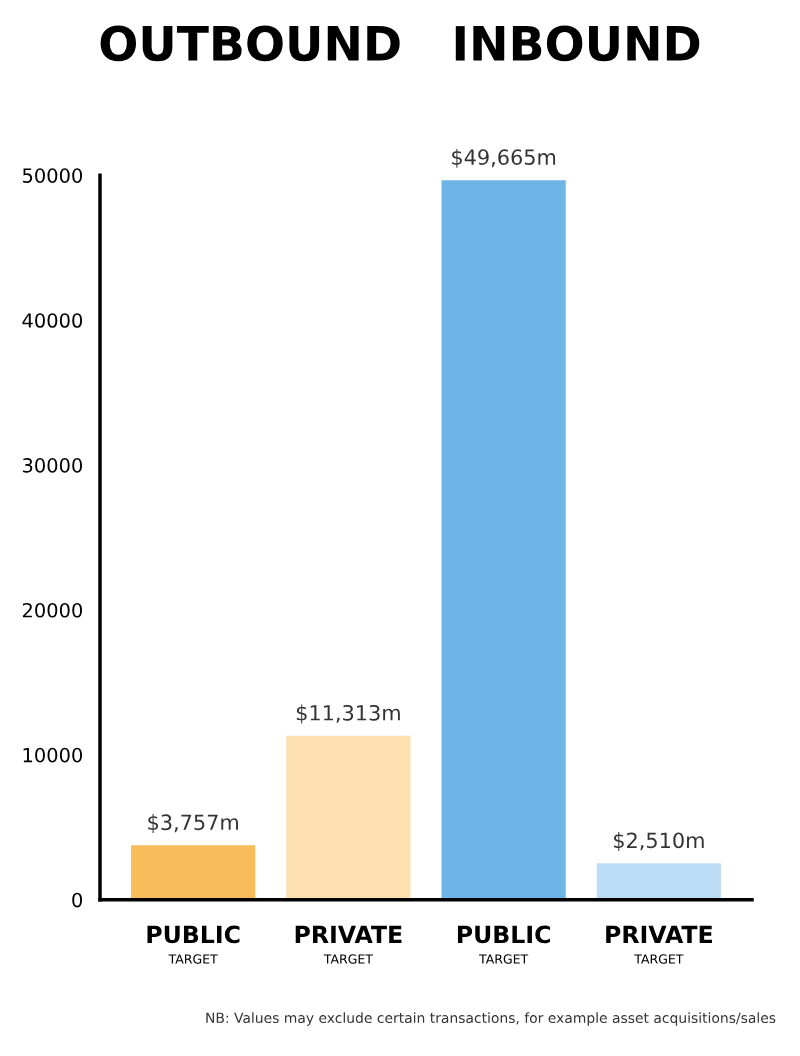 The image size is (800, 1056). I want to click on y-tick-label: 50000, so click(52, 175).